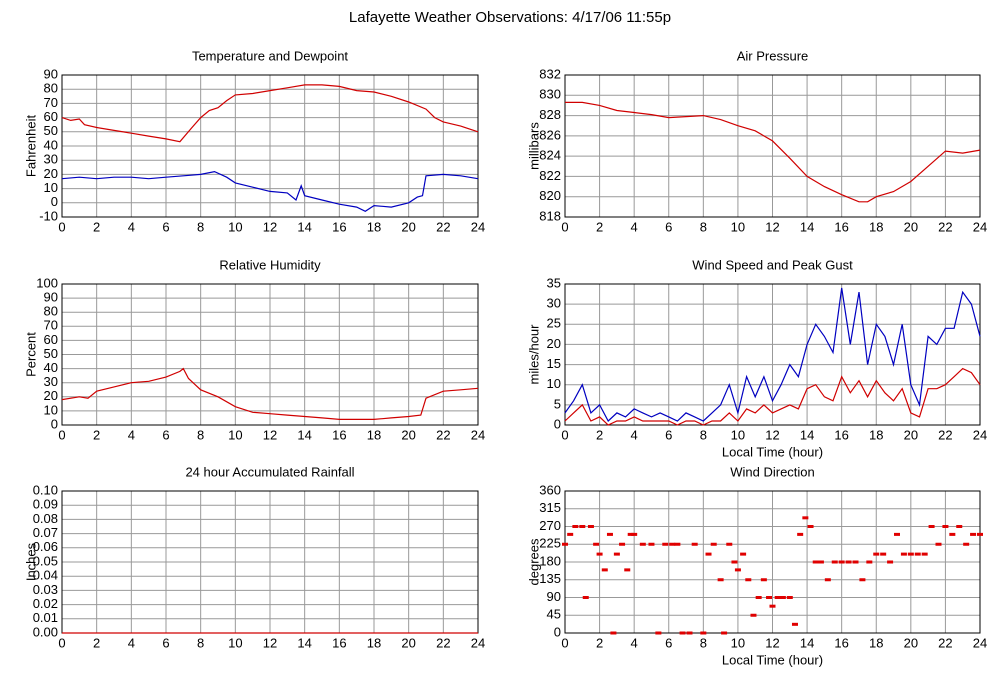  What do you see at coordinates (773, 55) in the screenshot?
I see `chart-title: Air Pressure` at bounding box center [773, 55].